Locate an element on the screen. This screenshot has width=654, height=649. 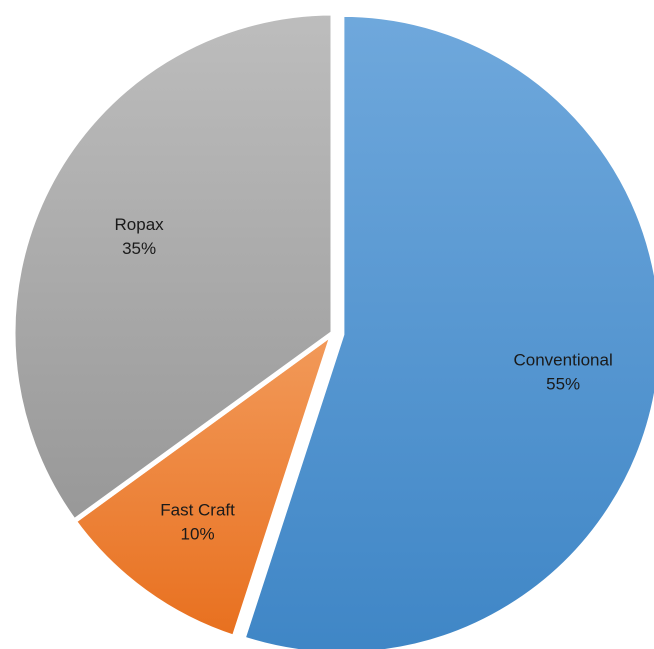
slice-label-conventional: Conventional is located at coordinates (563, 359).